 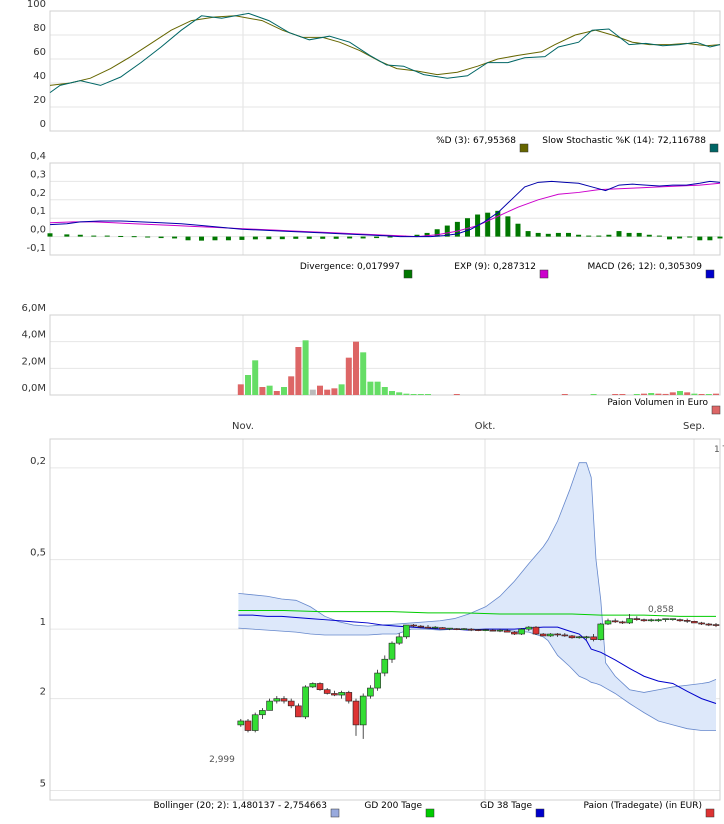 I want to click on legend-label: MACD (26; 12): 0,305309, so click(x=645, y=267).